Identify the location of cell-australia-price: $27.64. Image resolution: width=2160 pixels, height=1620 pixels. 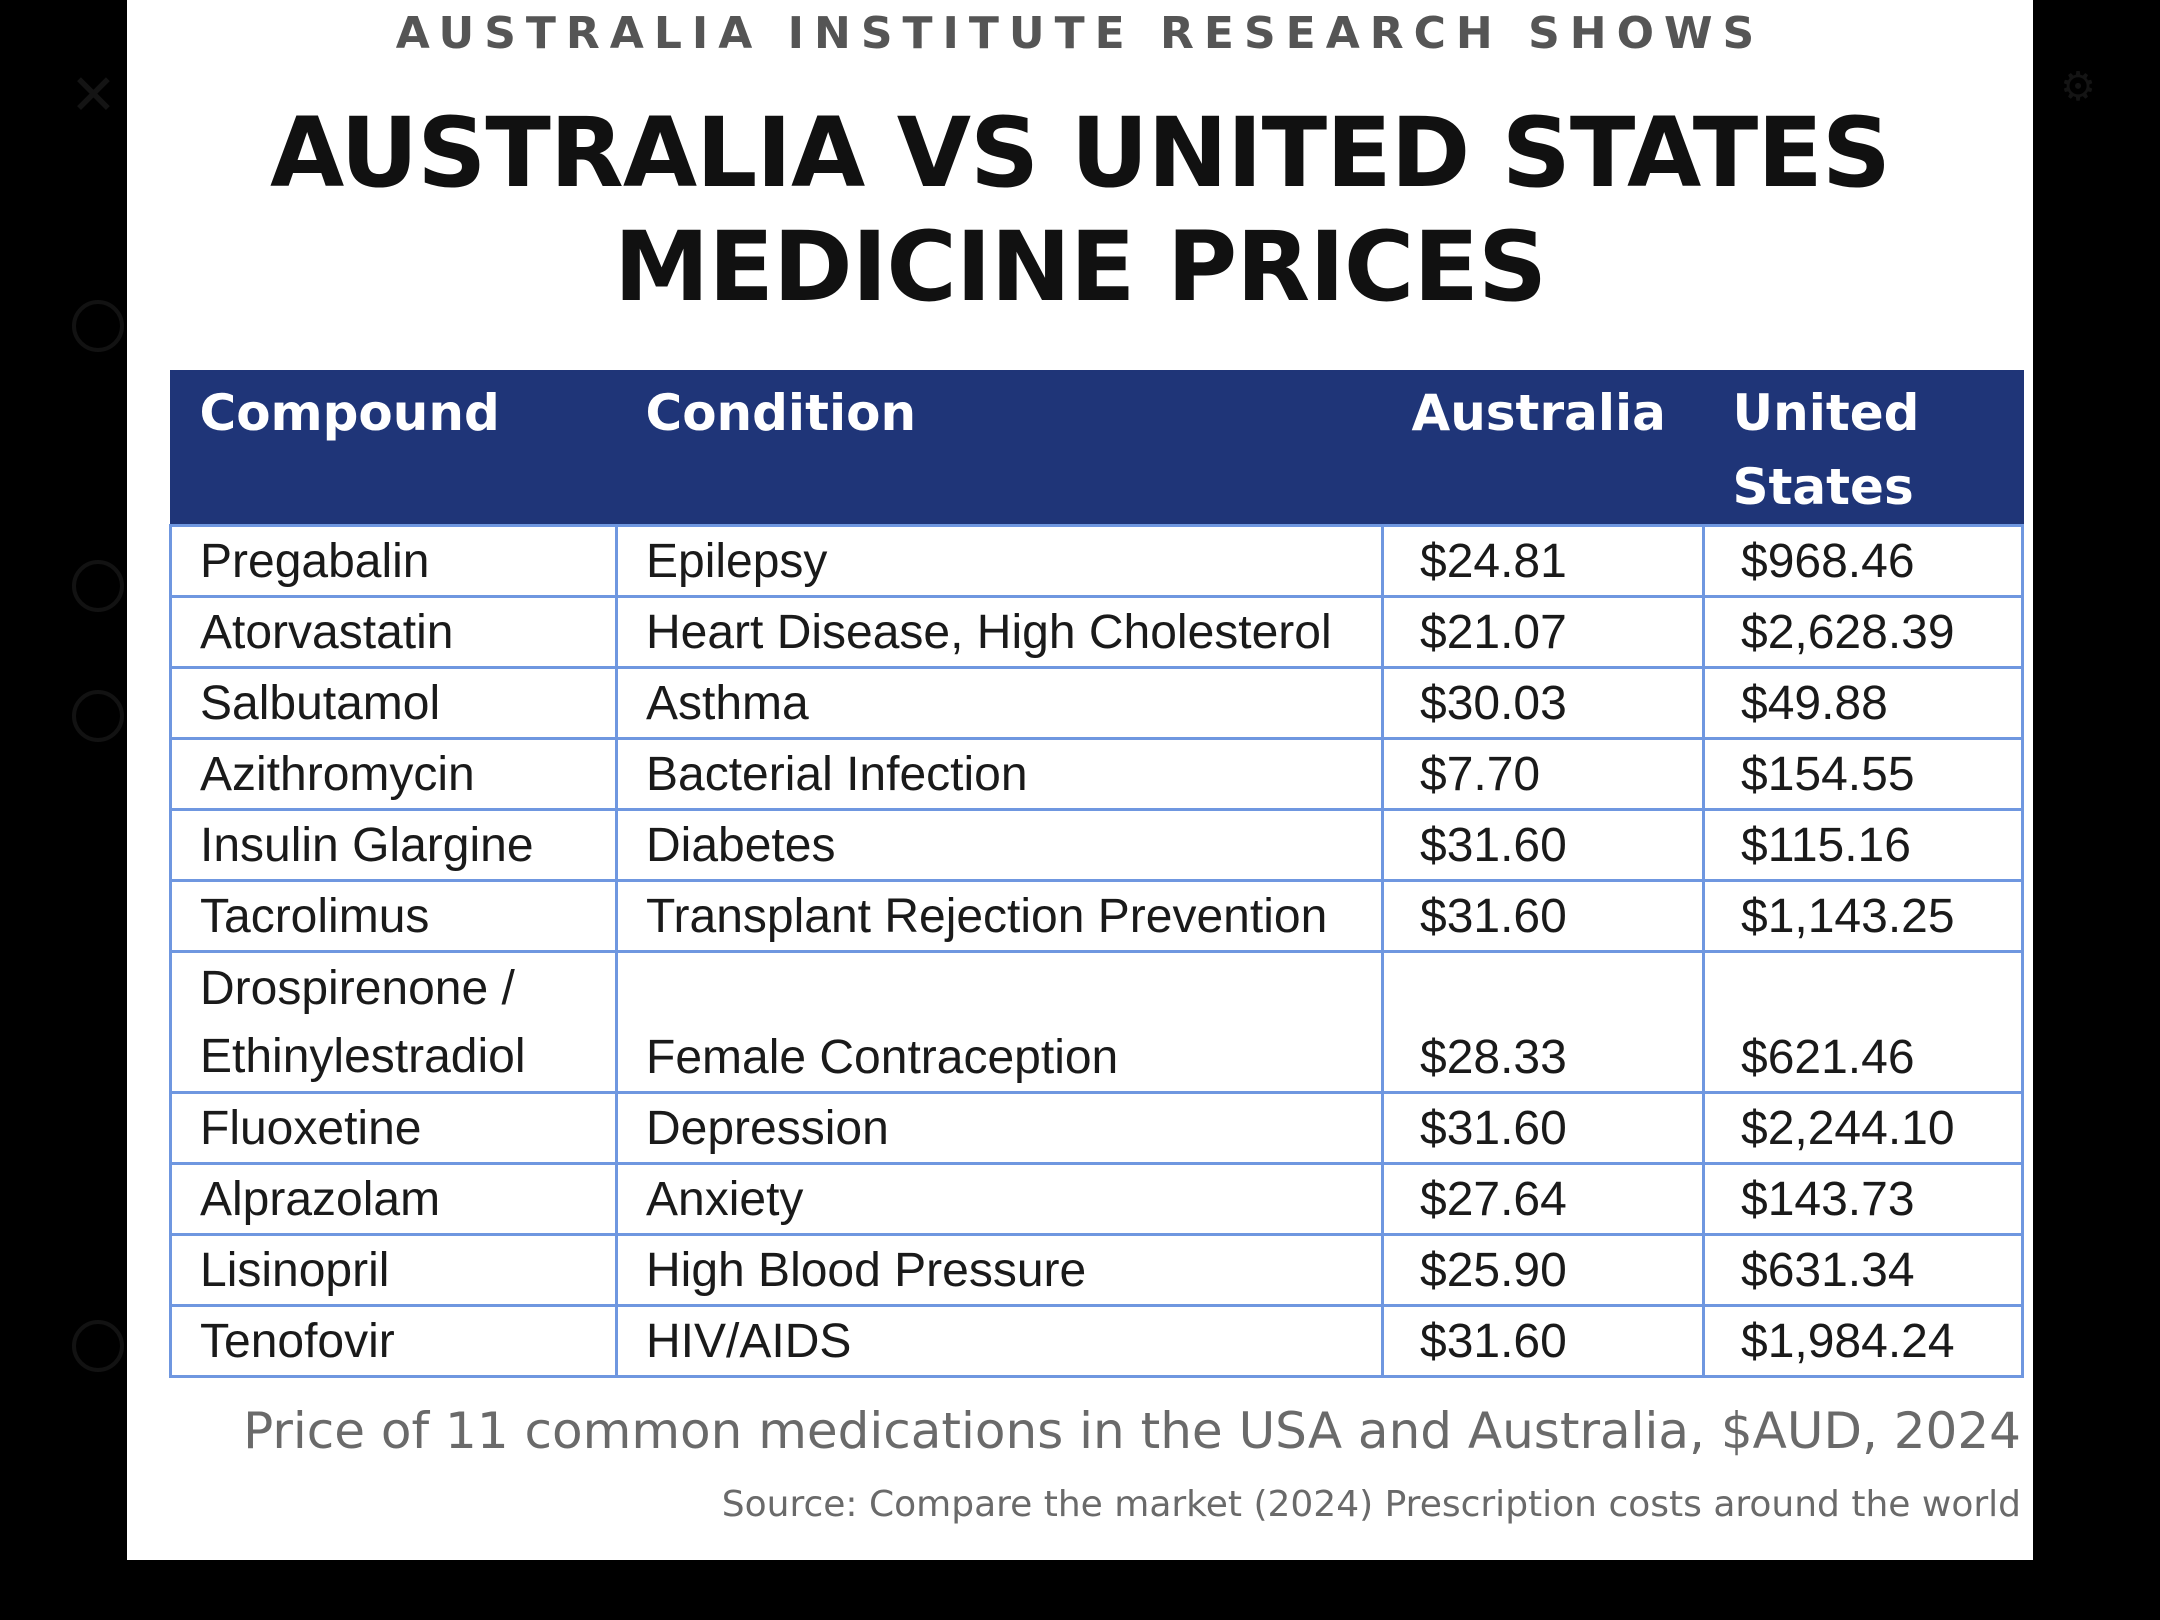
(1543, 1199).